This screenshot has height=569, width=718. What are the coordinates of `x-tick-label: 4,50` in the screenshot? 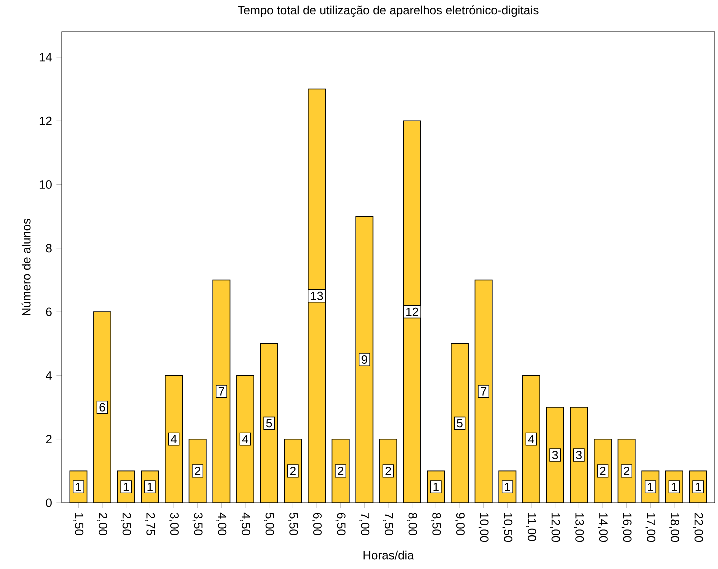 It's located at (245, 524).